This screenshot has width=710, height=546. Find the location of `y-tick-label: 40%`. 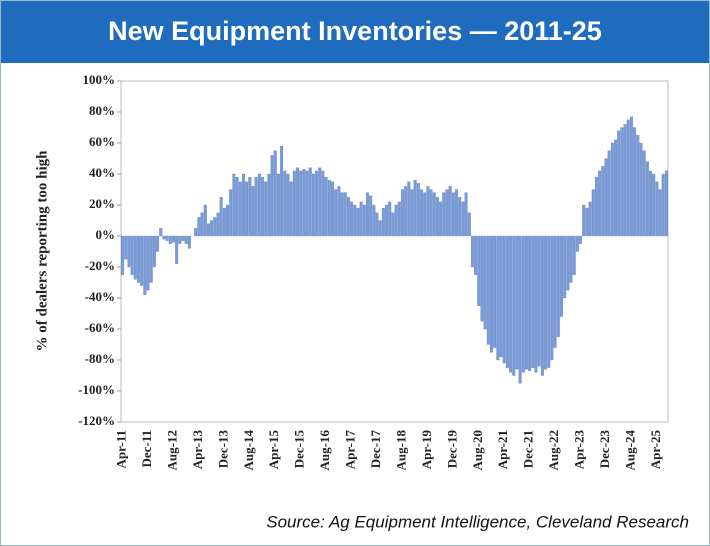

y-tick-label: 40% is located at coordinates (102, 172).